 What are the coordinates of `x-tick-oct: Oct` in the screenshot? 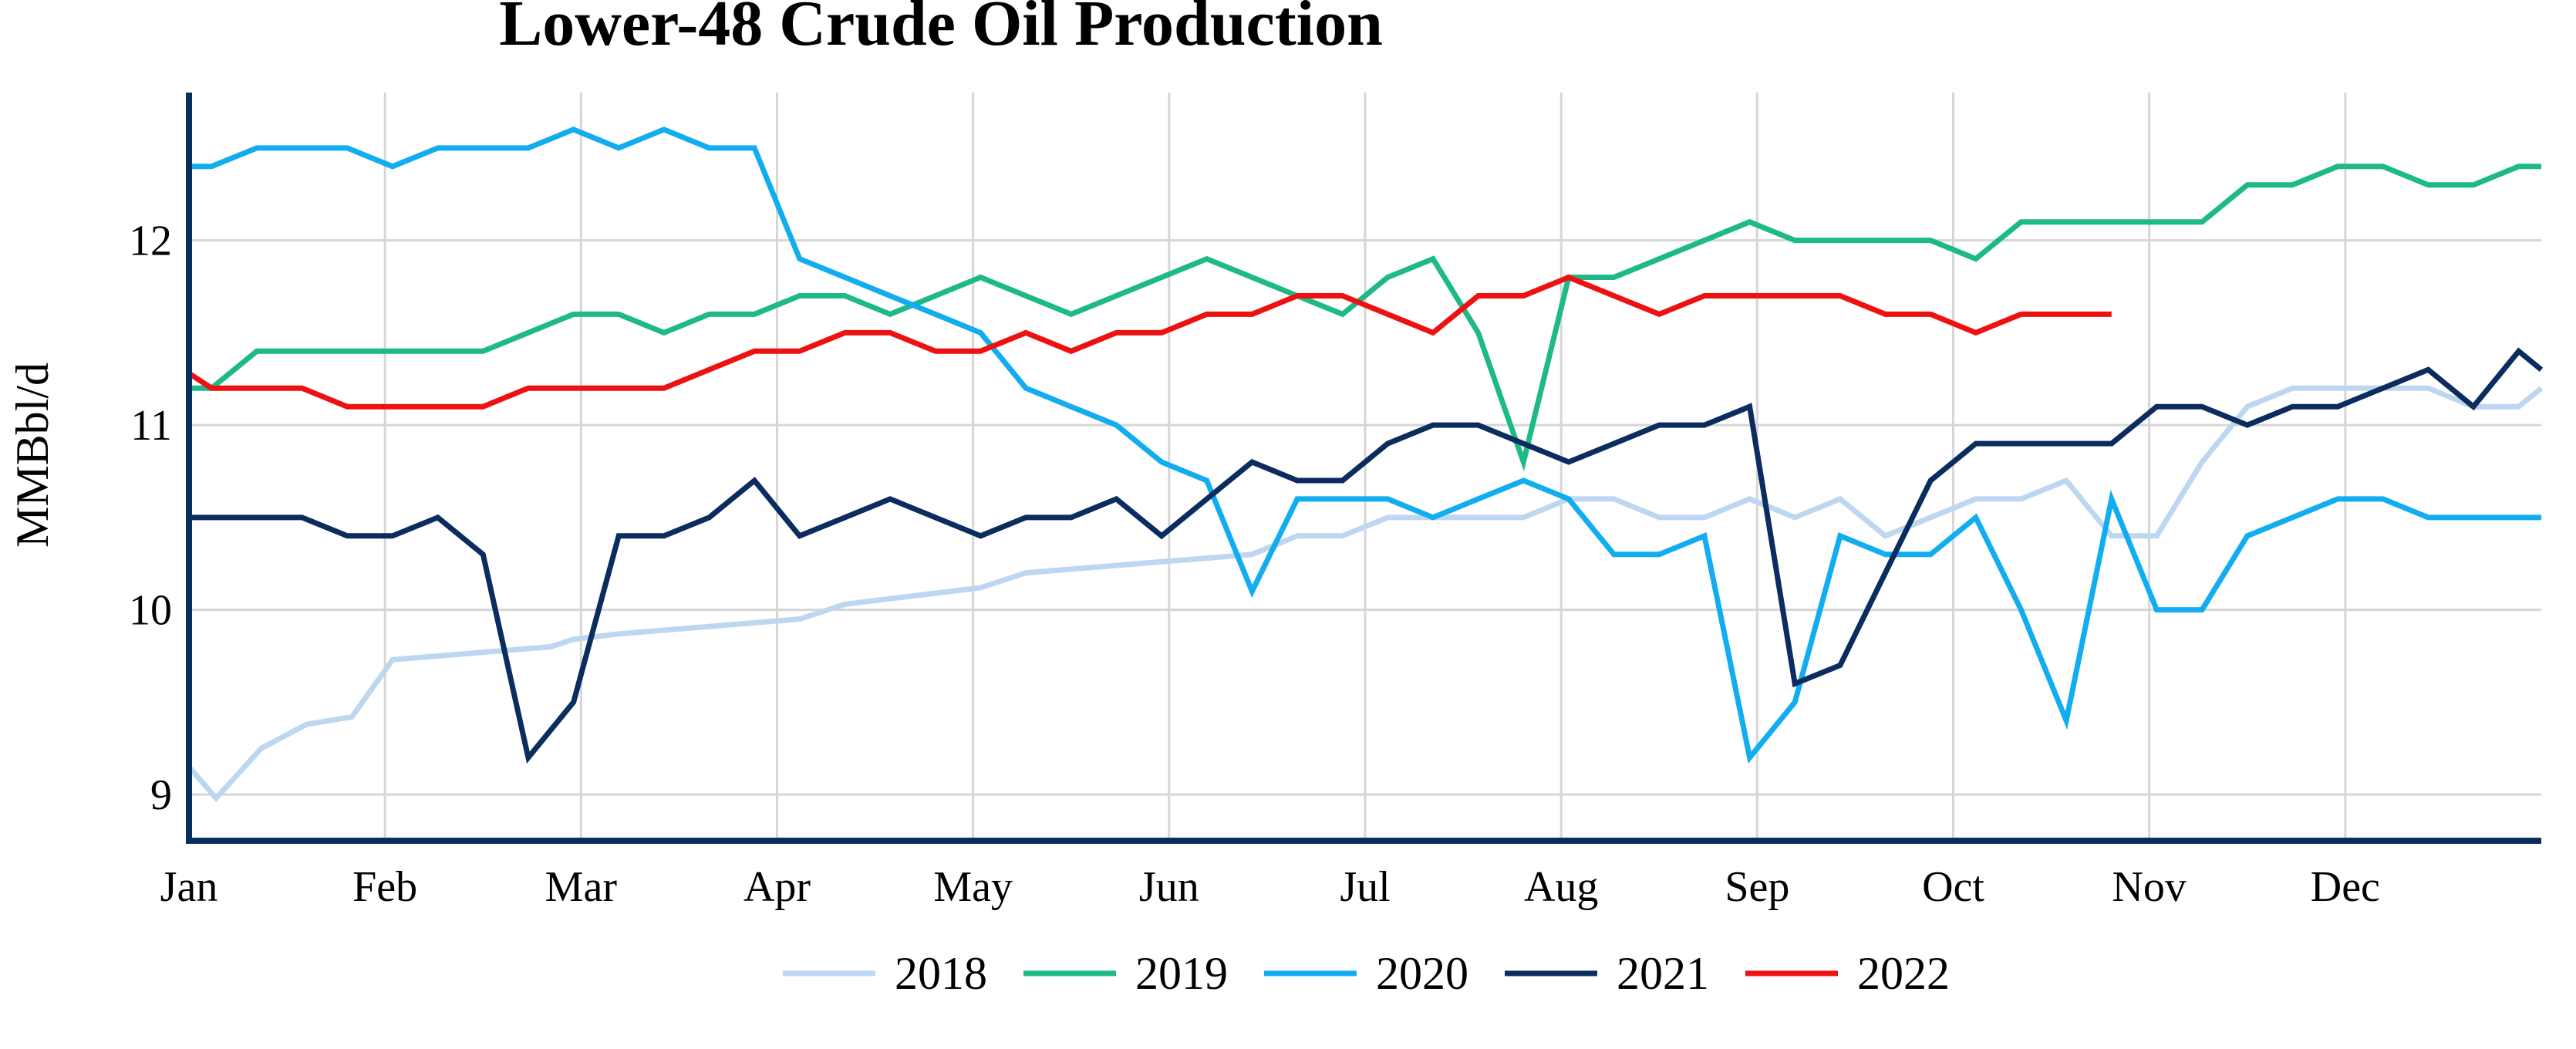 It's located at (1953, 887).